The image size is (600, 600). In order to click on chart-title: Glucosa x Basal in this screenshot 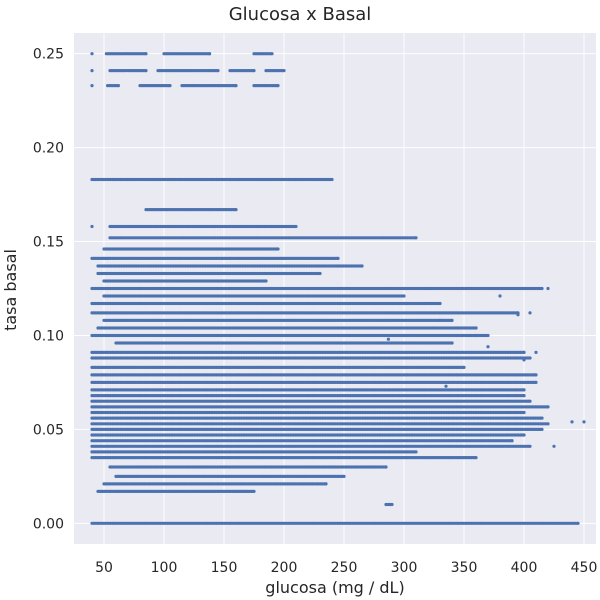, I will do `click(300, 14)`.